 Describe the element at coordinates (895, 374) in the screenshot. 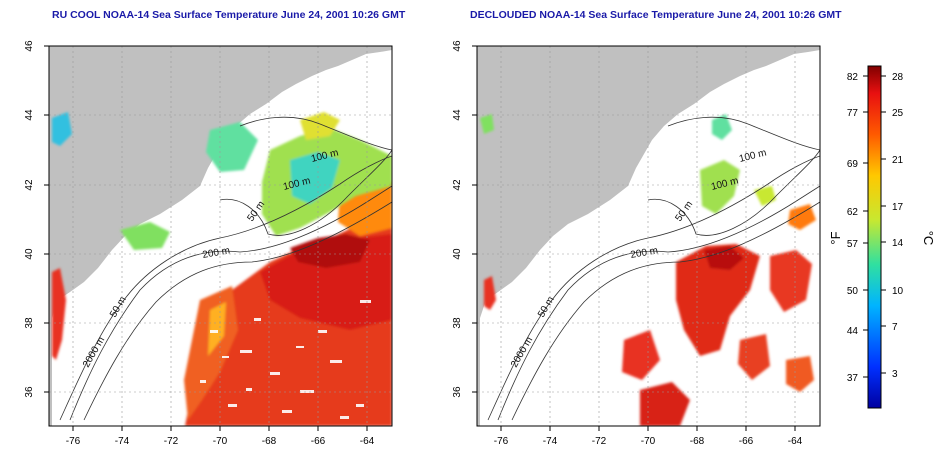

I see `celsius-tick: 3` at that location.